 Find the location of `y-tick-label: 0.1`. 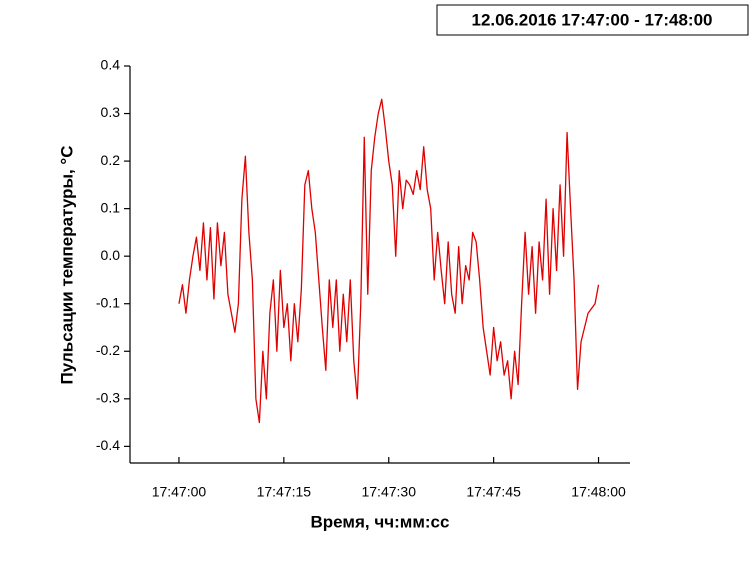

y-tick-label: 0.1 is located at coordinates (111, 207).